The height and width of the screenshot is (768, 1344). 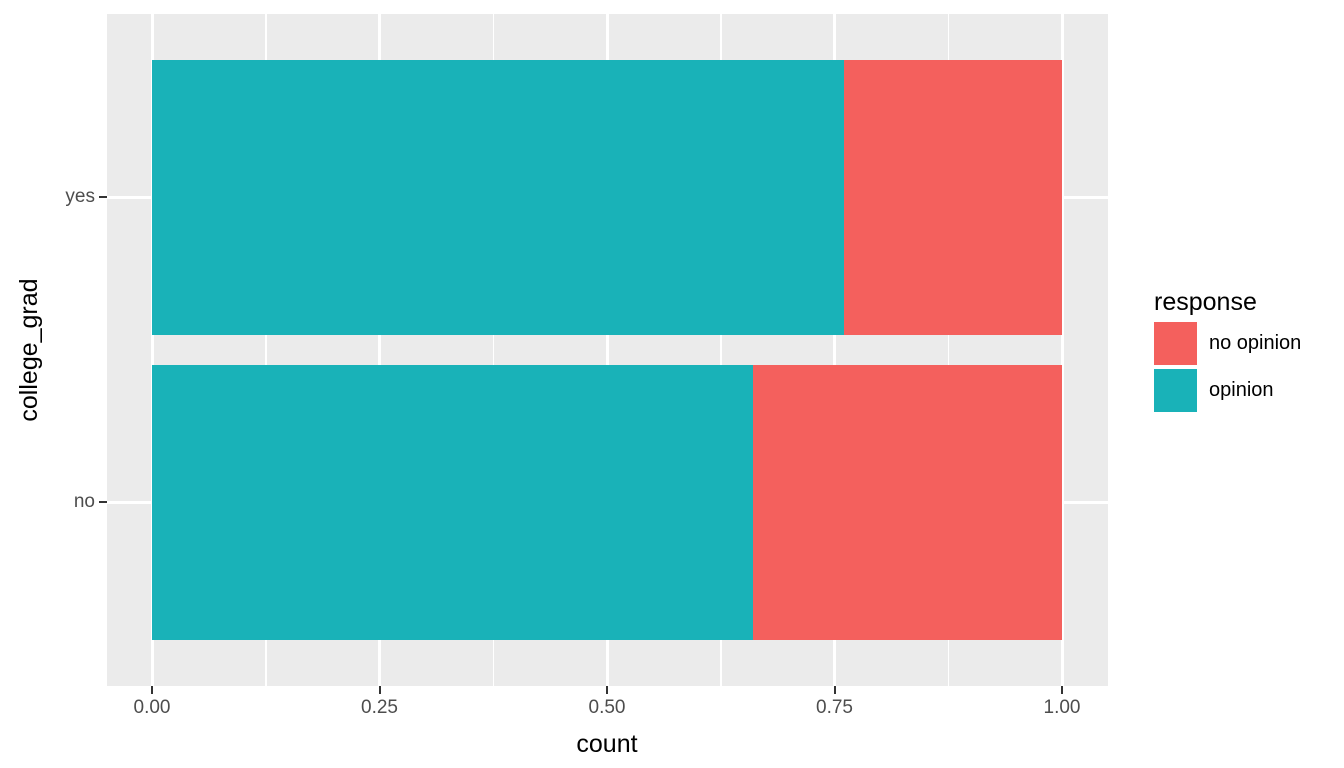 What do you see at coordinates (834, 707) in the screenshot?
I see `x-tick-label: 0.75` at bounding box center [834, 707].